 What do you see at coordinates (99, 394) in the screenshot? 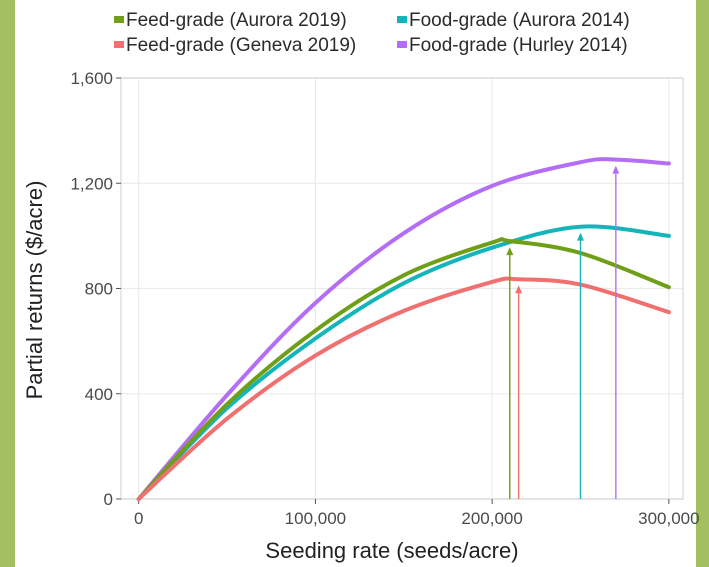
I see `y-tick-label: 400` at bounding box center [99, 394].